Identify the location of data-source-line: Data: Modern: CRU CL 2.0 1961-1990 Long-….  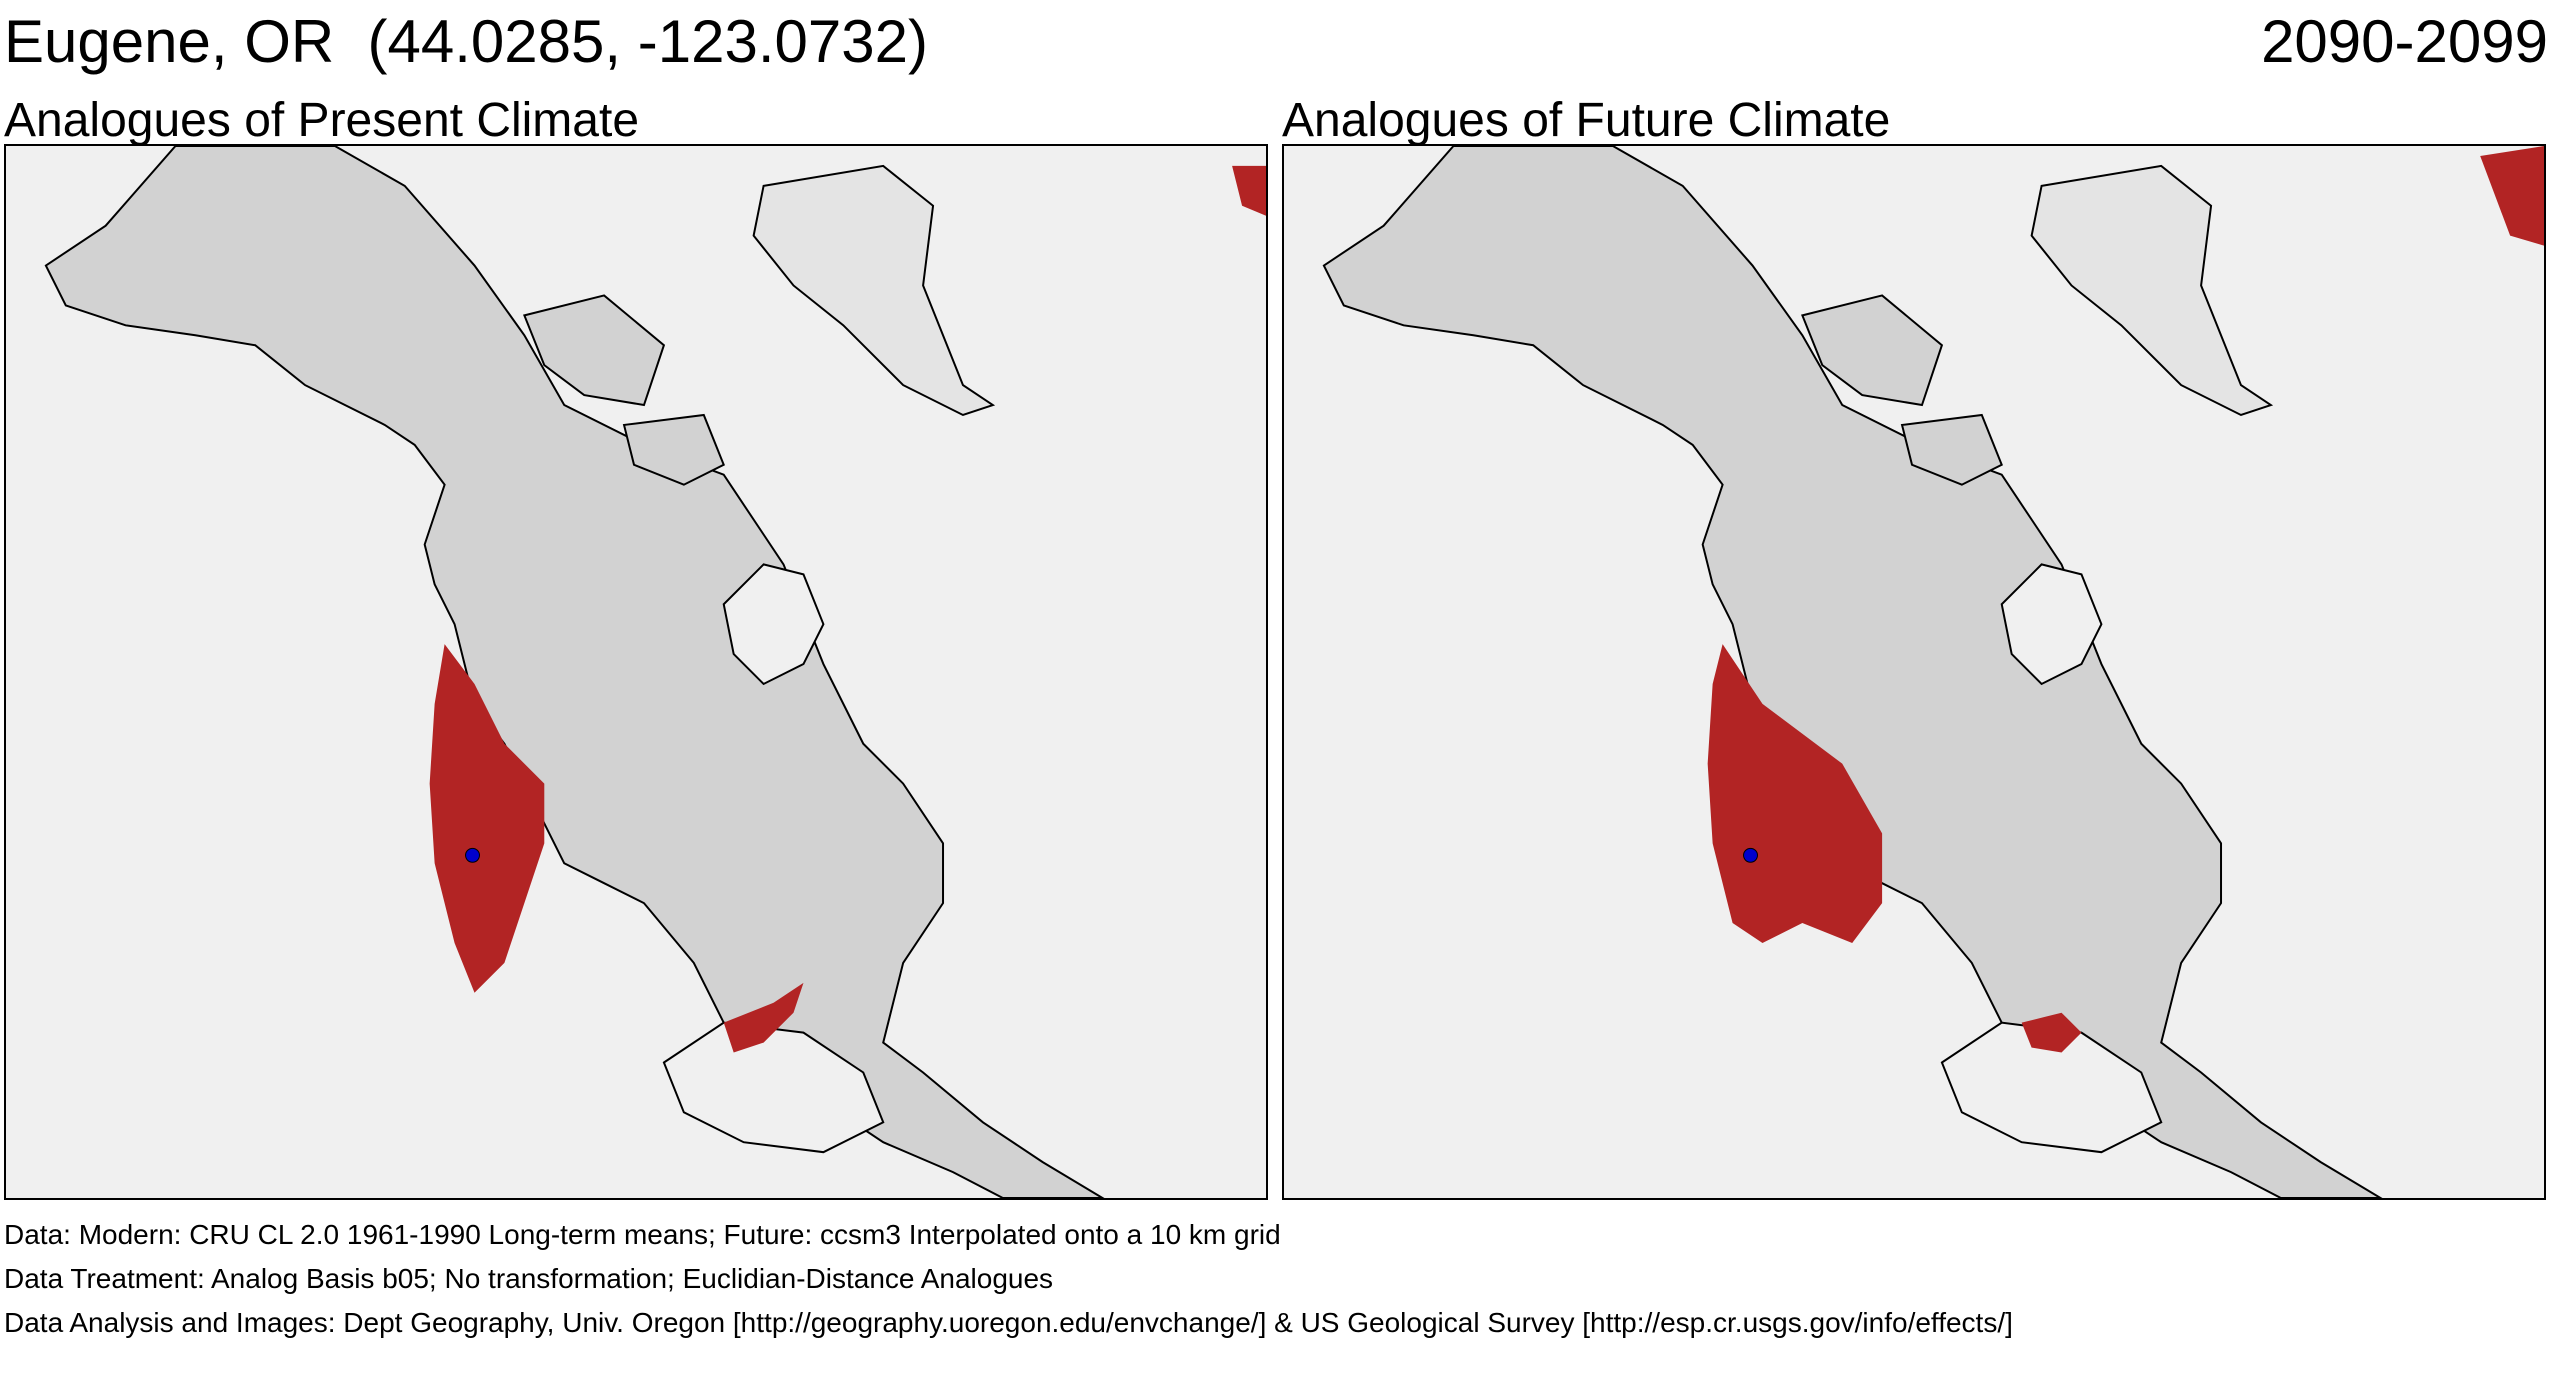
(642, 1234).